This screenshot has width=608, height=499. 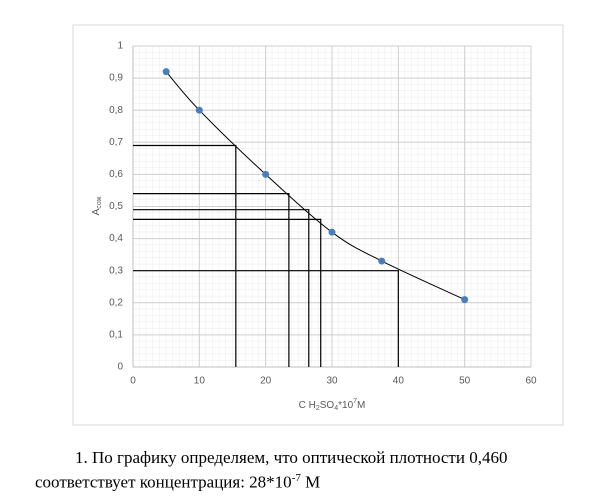 I want to click on y-tick-label: 0,1, so click(x=116, y=335).